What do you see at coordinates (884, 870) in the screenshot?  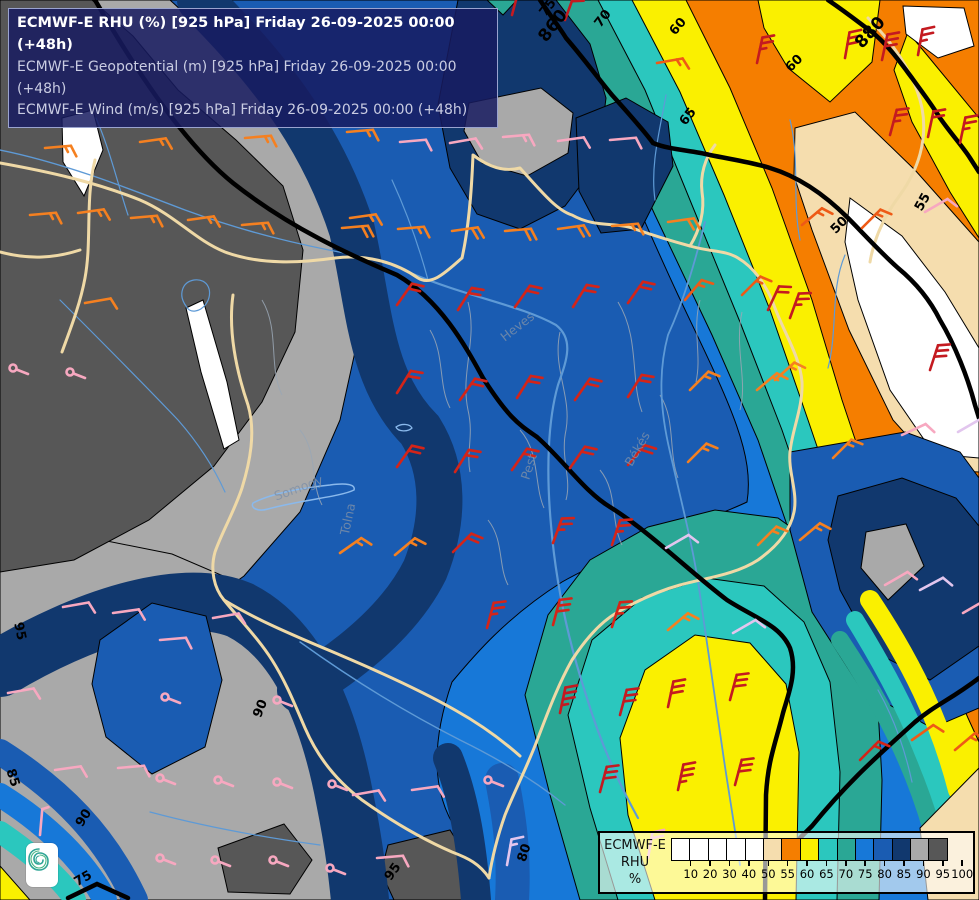 I see `legend-tick: 80` at bounding box center [884, 870].